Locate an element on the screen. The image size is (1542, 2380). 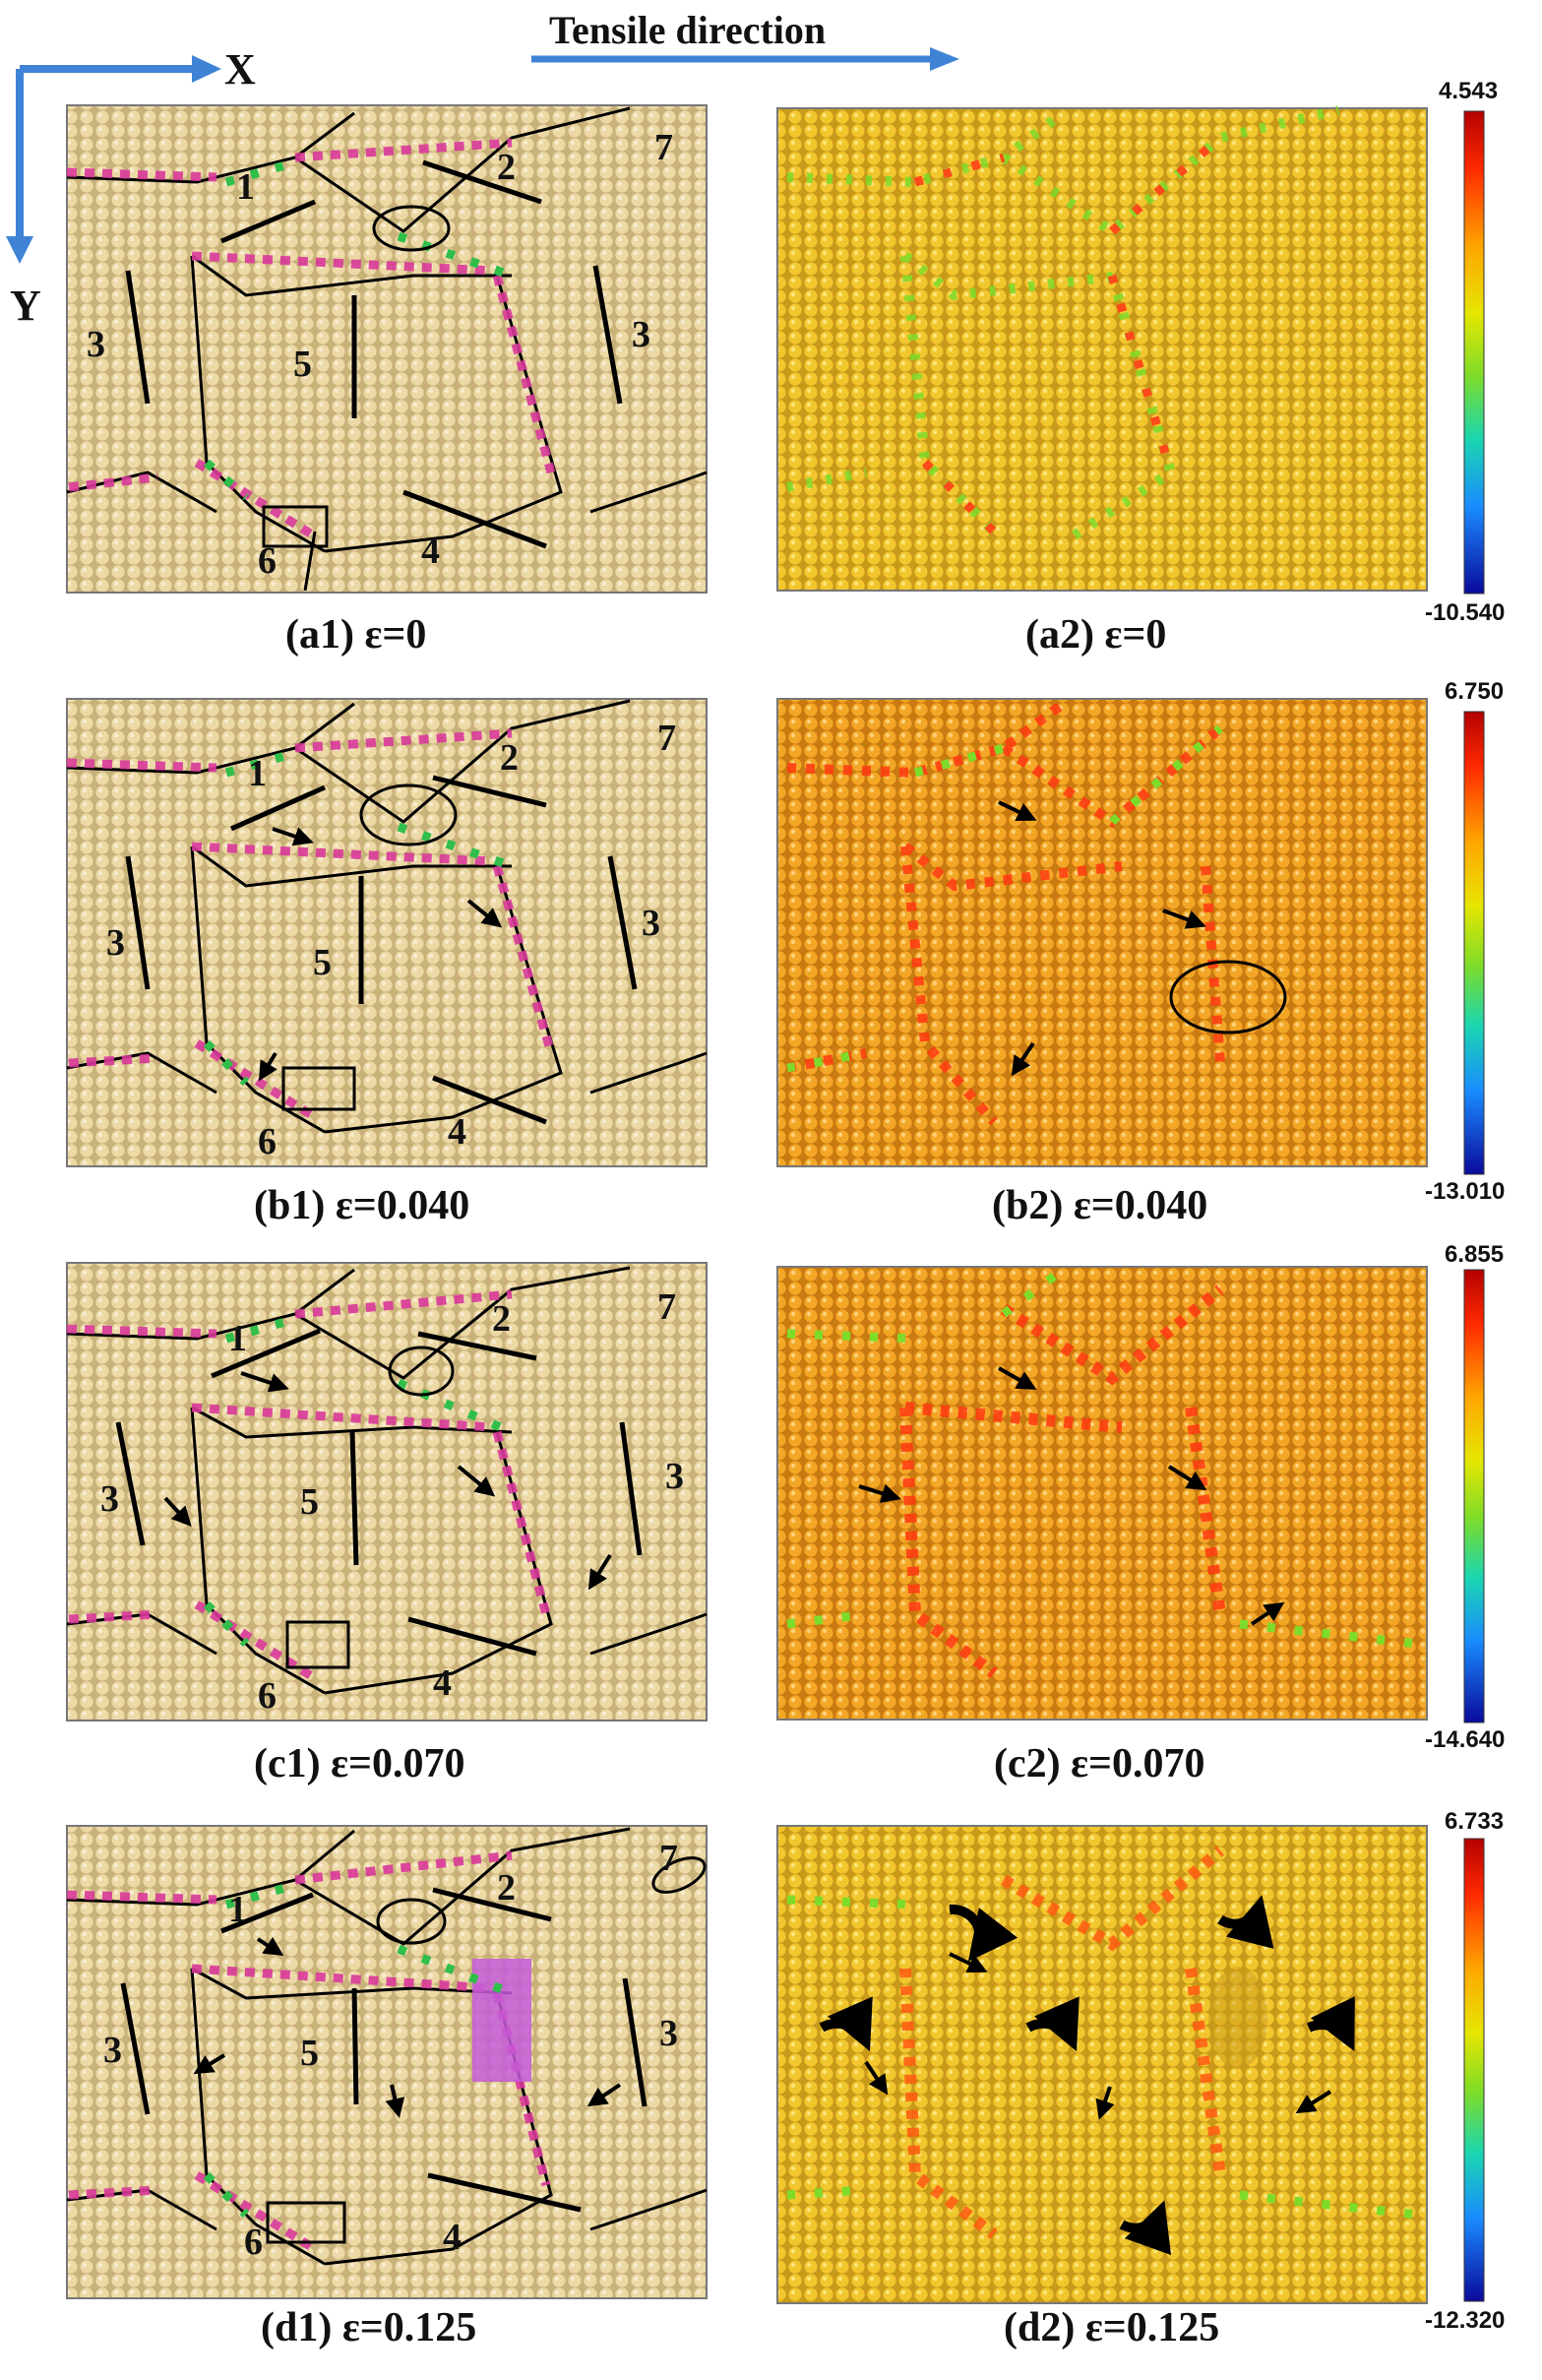
panel-a2: 4.543 -10.540 (a2) ε=0 is located at coordinates (1140, 368).